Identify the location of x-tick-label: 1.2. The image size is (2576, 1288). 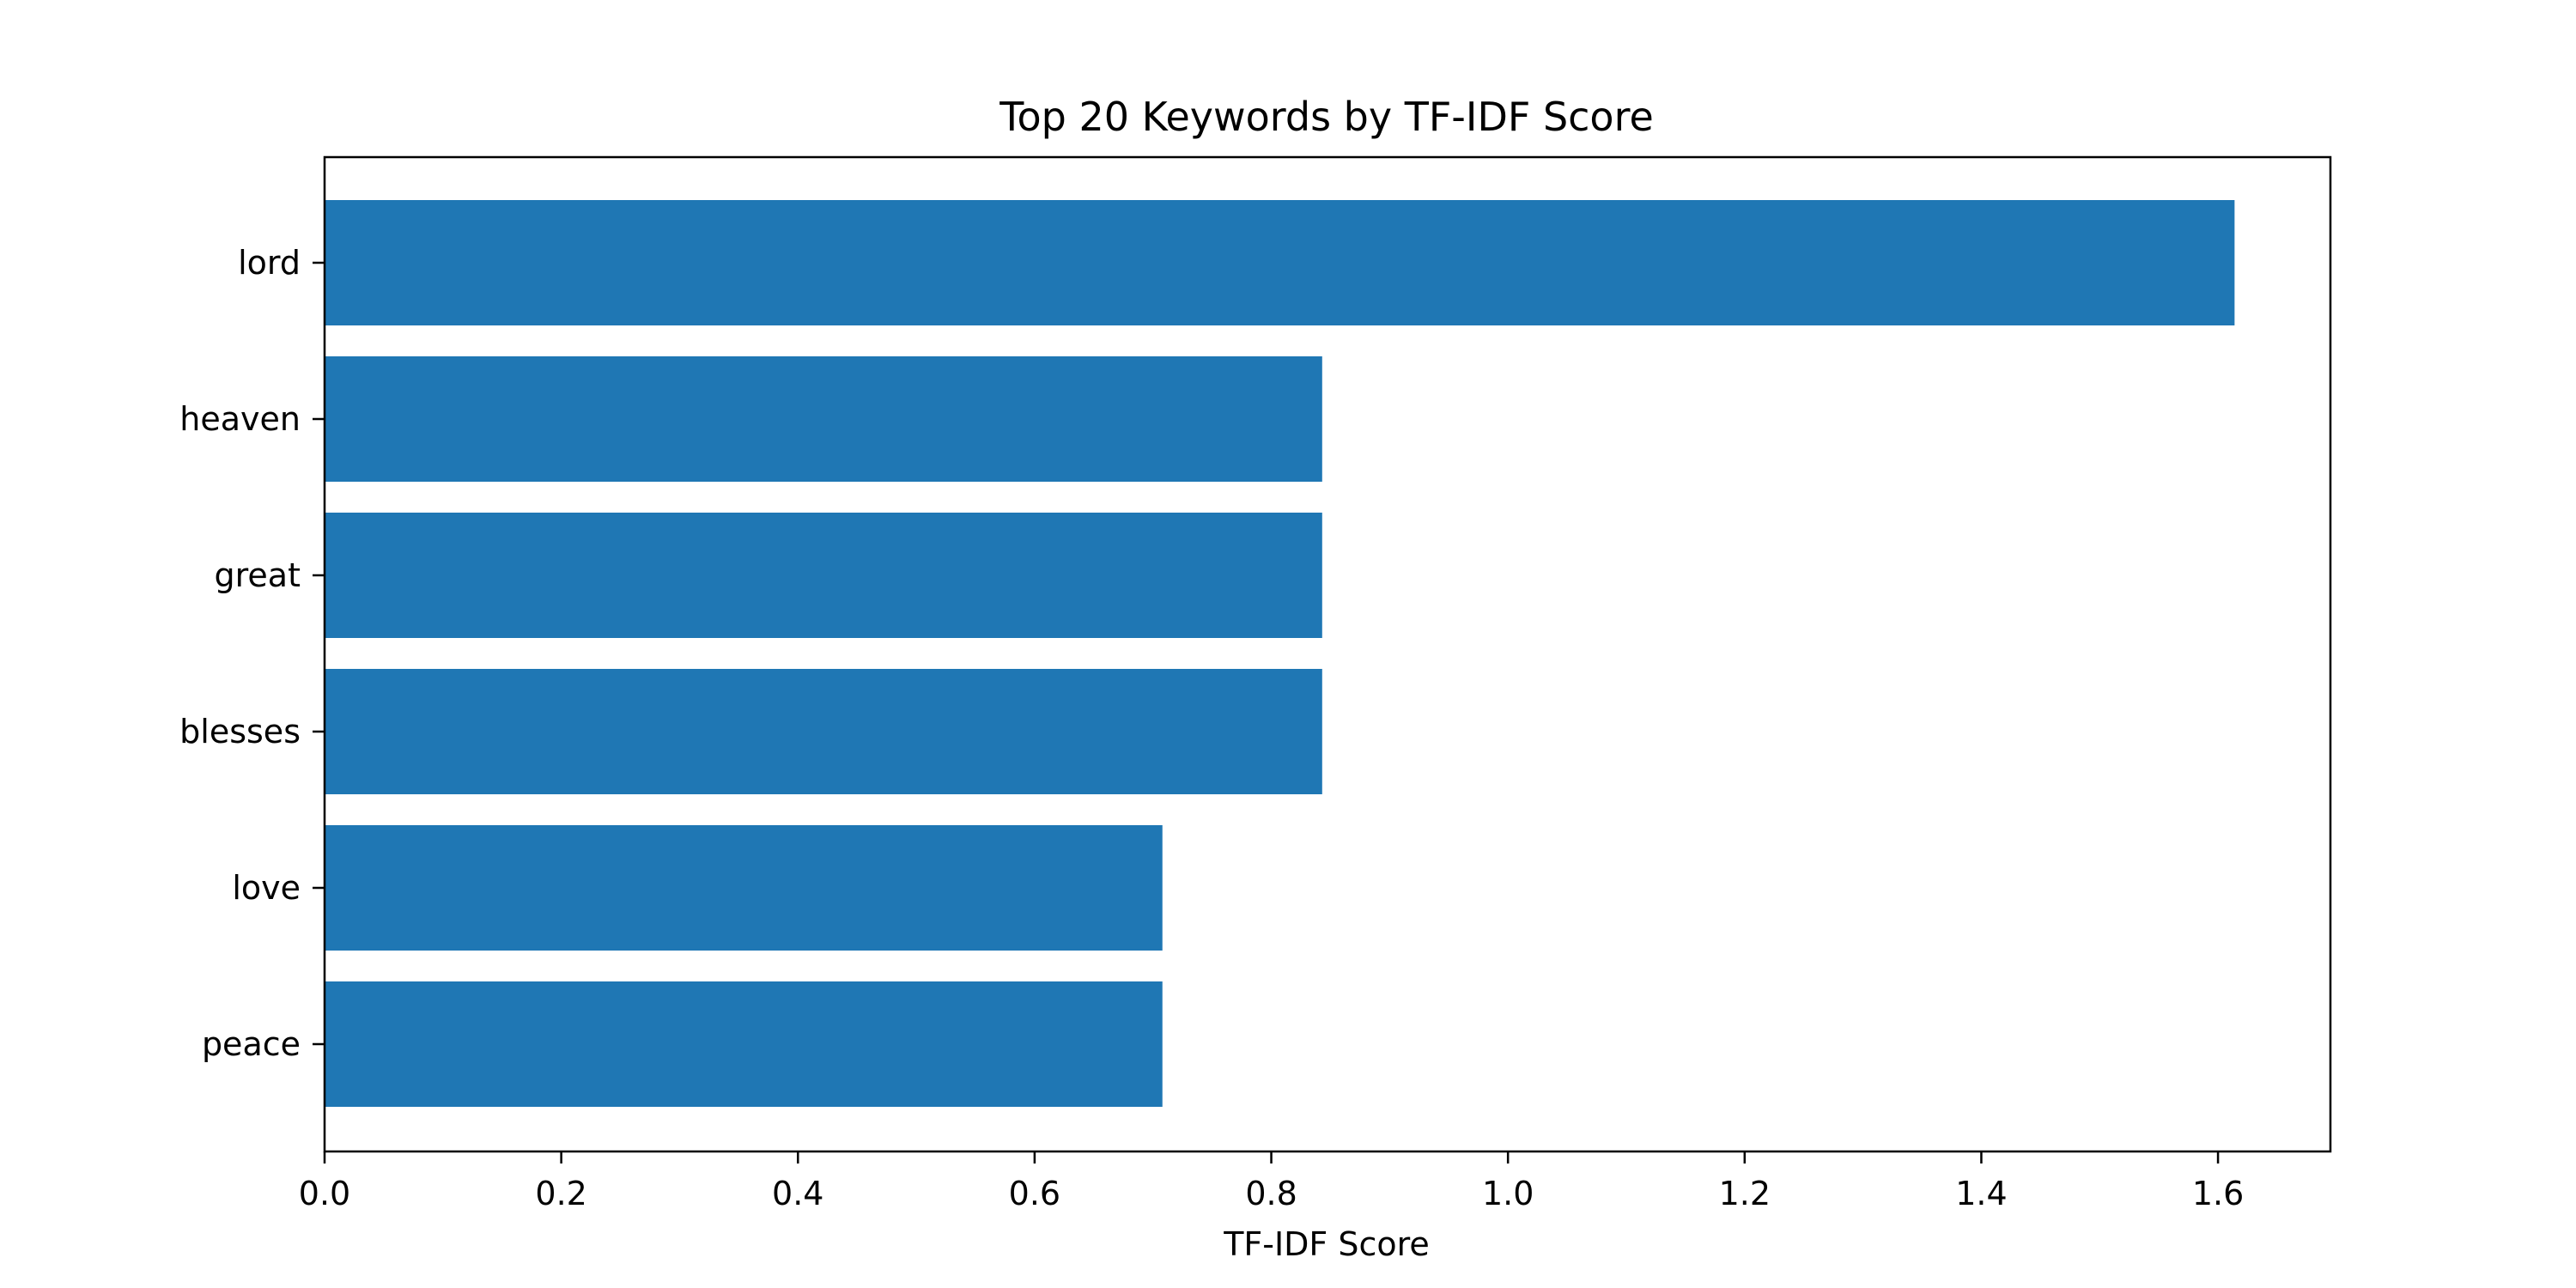
(1745, 1193).